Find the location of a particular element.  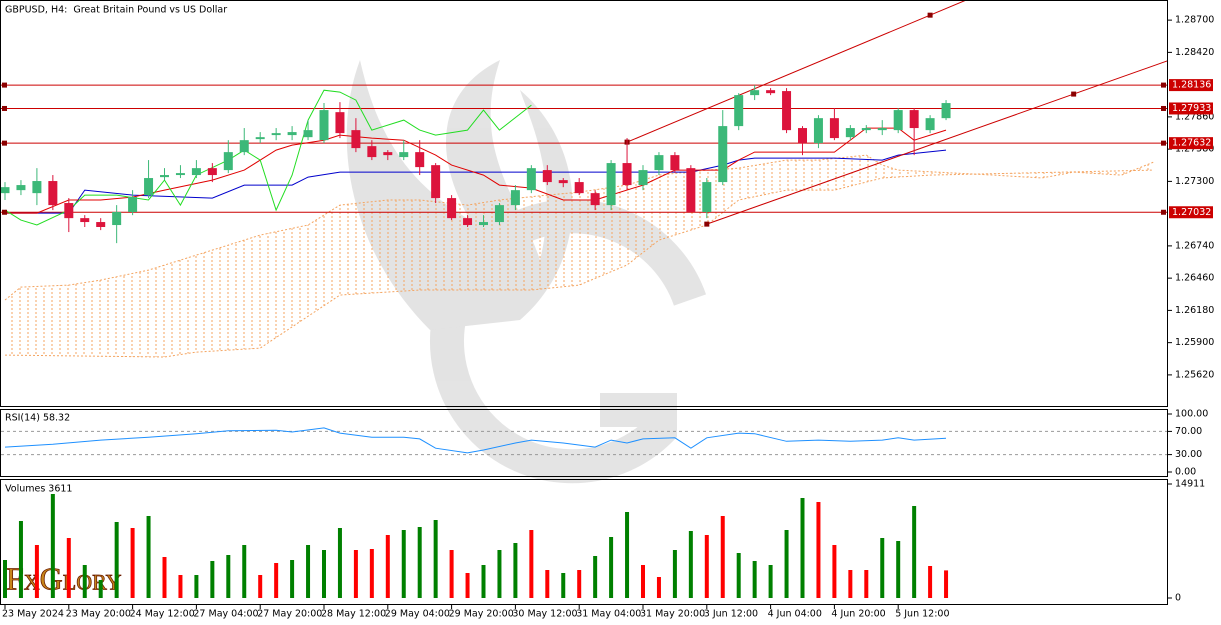

x-tick-label: 27 May 04:00 is located at coordinates (225, 614).